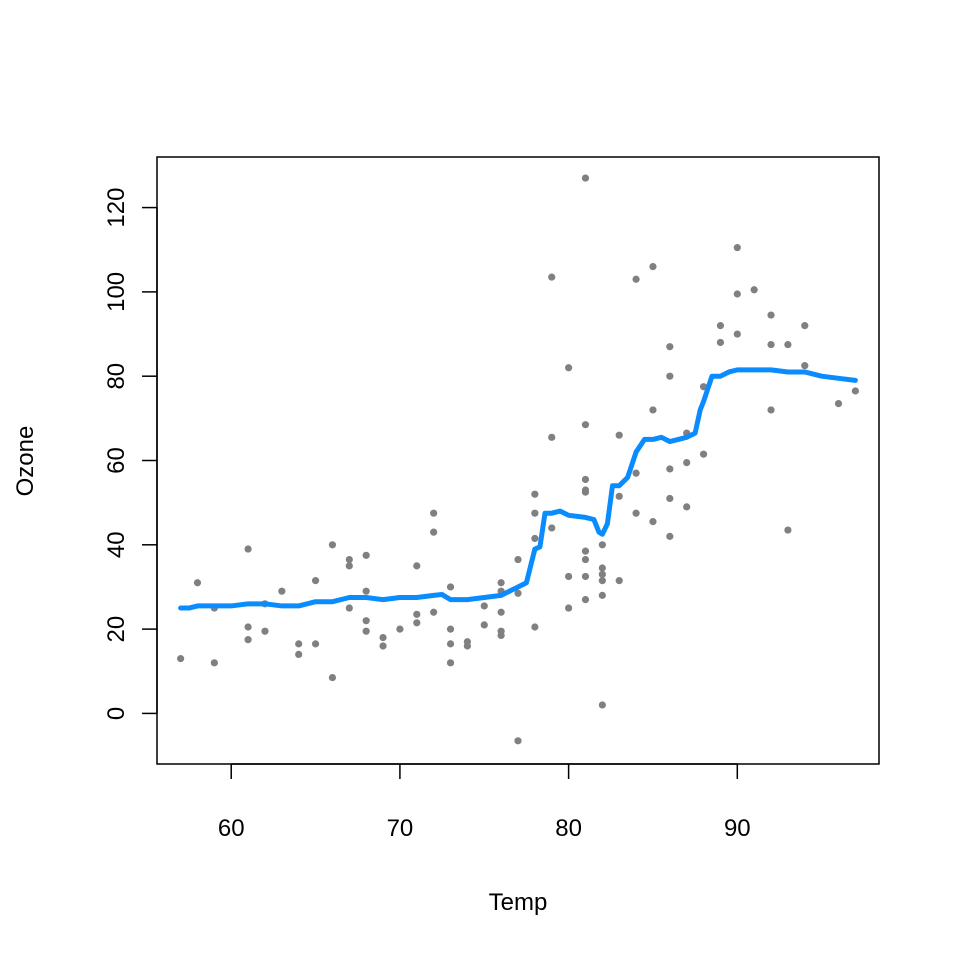 The width and height of the screenshot is (960, 960). Describe the element at coordinates (116, 208) in the screenshot. I see `y-tick-label: 120` at that location.